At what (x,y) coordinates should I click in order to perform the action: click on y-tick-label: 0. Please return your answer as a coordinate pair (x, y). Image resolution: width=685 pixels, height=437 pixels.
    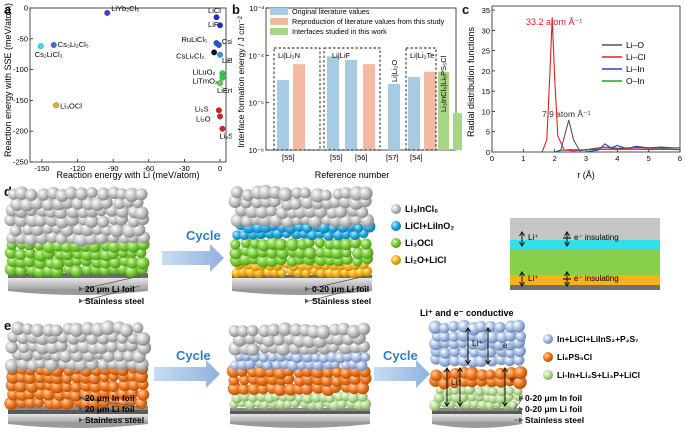
    Looking at the image, I should click on (488, 152).